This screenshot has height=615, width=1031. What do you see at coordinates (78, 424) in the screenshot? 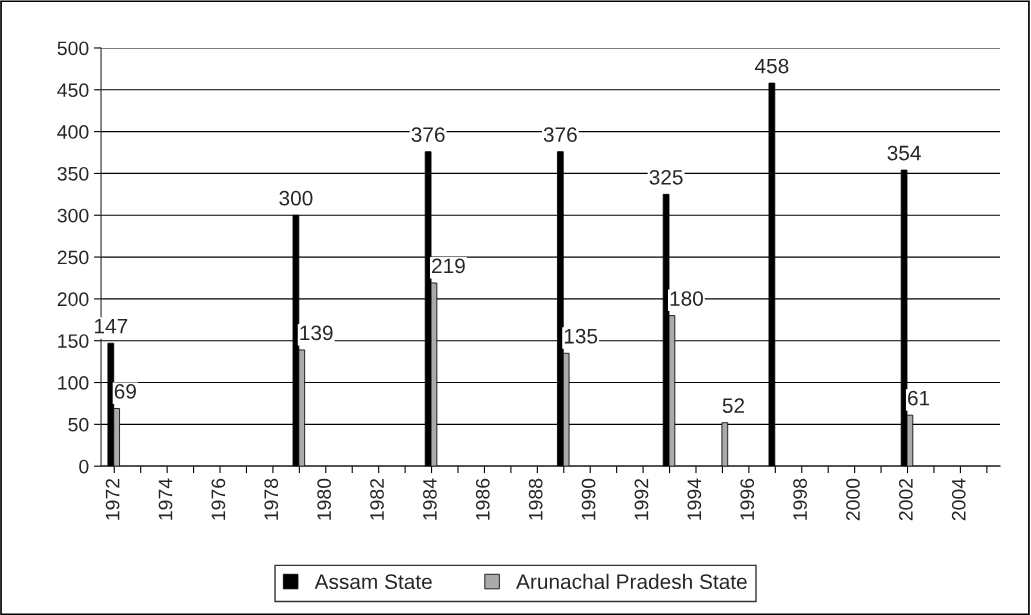
I see `y-tick-label: 50` at bounding box center [78, 424].